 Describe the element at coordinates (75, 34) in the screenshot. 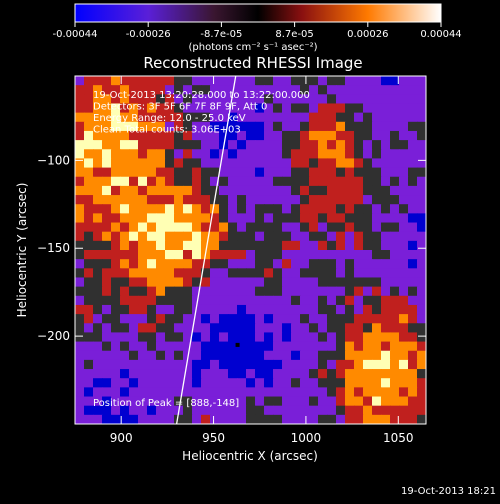

I see `colorbar-tick-label: -0.00044` at that location.